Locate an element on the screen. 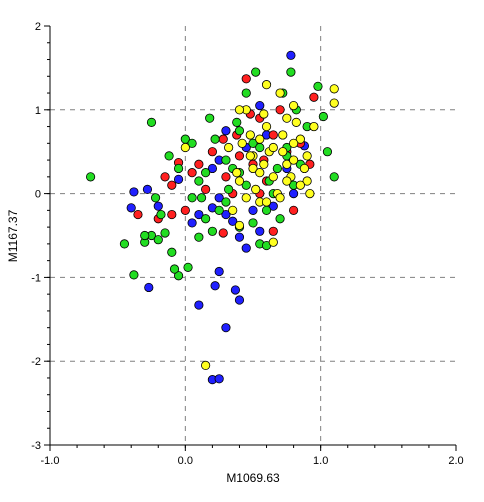  x-axis-title: M1069.63 is located at coordinates (253, 478).